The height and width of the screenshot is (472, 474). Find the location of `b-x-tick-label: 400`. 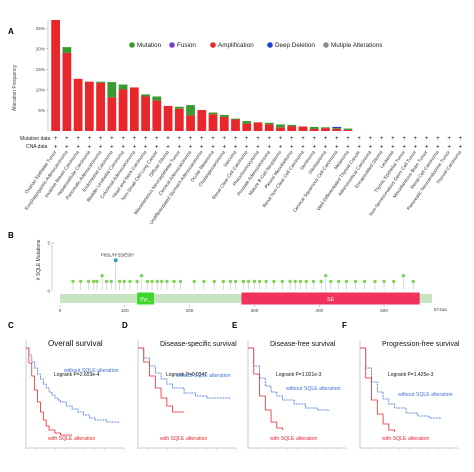

b-x-tick-label: 400 is located at coordinates (319, 310).